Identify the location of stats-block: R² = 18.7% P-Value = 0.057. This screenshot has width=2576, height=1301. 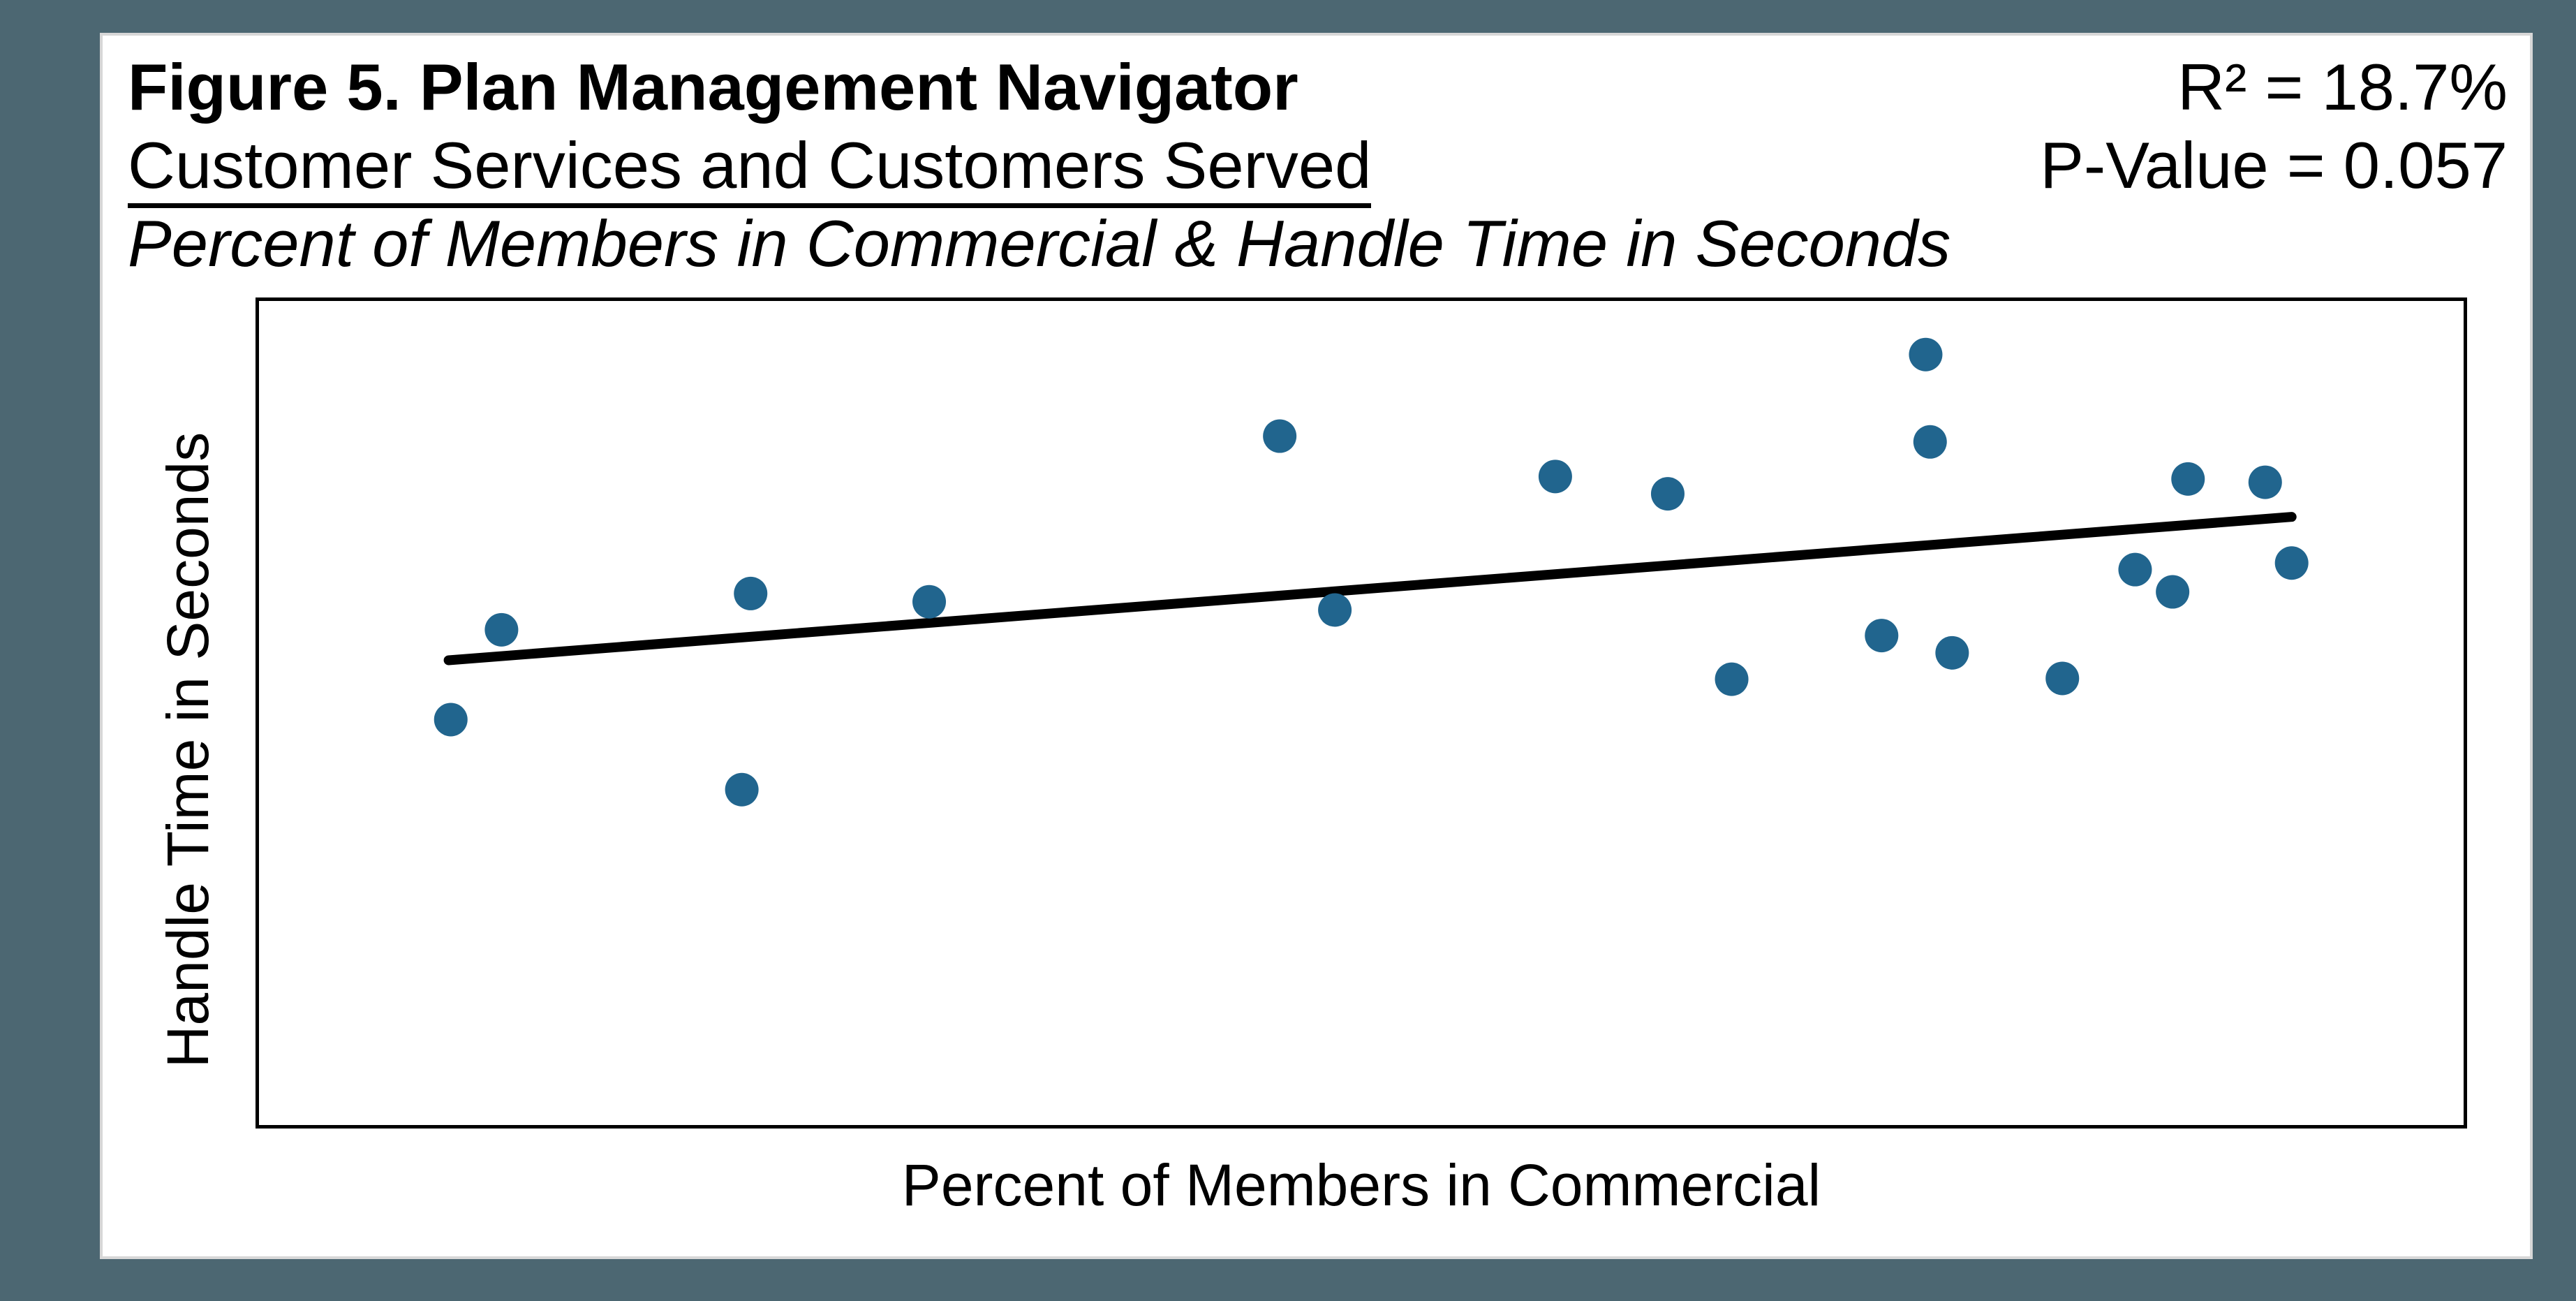
(2274, 126).